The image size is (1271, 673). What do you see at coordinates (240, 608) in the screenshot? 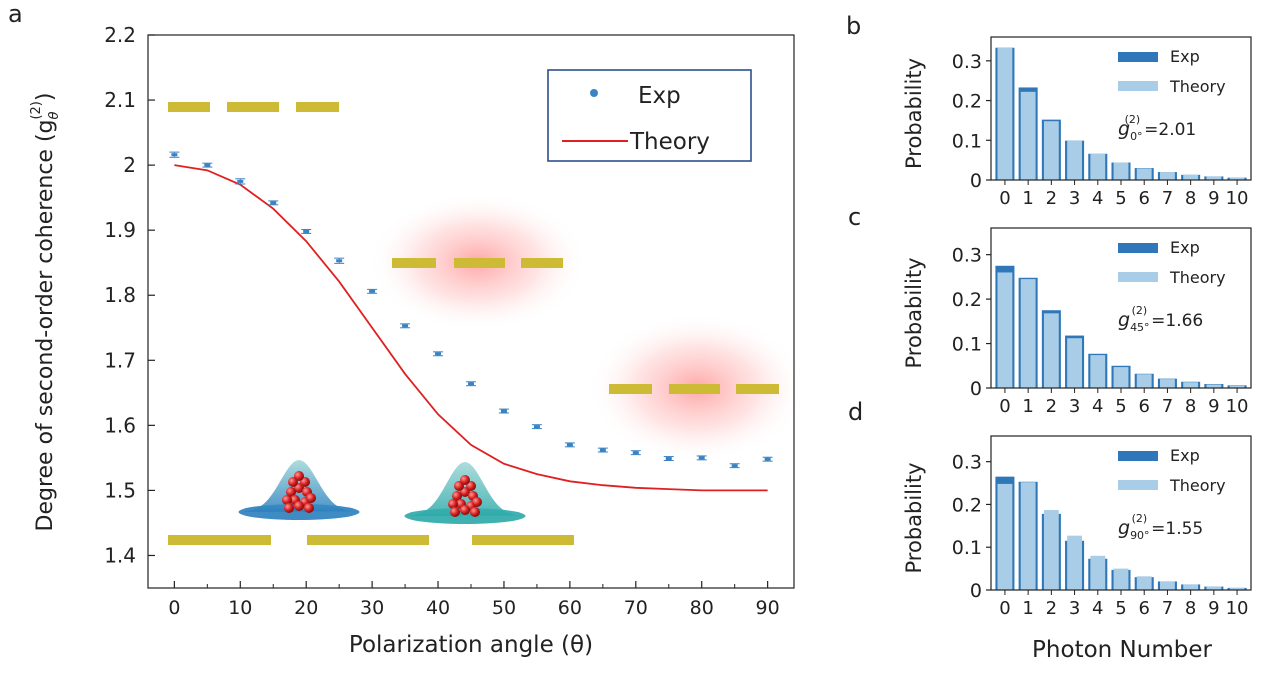
I see `x-tick-label: 10` at bounding box center [240, 608].